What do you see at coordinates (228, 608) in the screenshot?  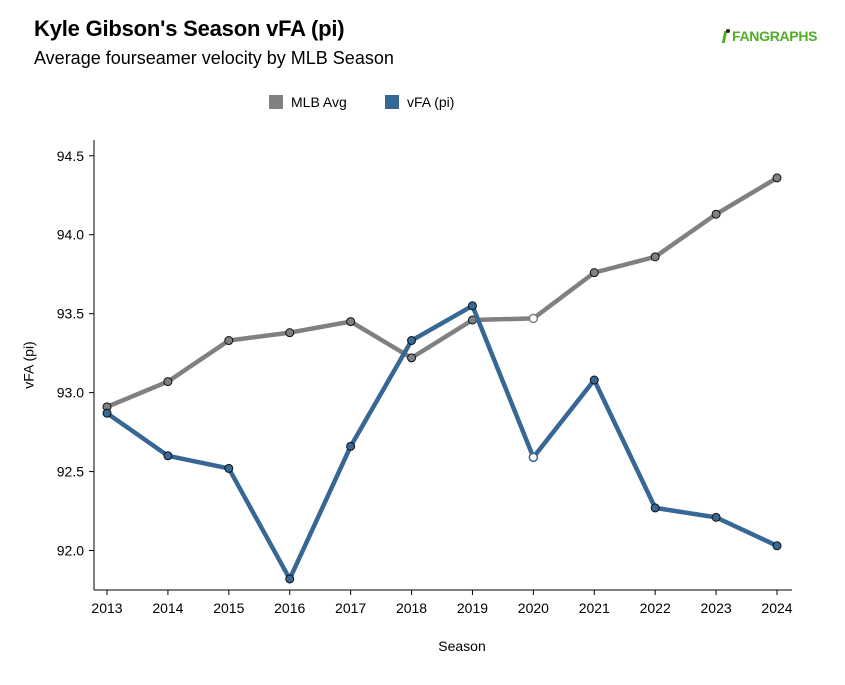 I see `x-tick-label: 2015` at bounding box center [228, 608].